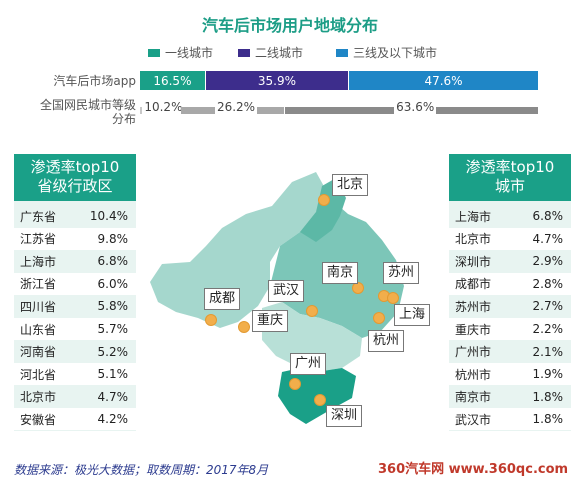 The height and width of the screenshot is (488, 580). I want to click on city-row-name: 深圳市, so click(473, 261).